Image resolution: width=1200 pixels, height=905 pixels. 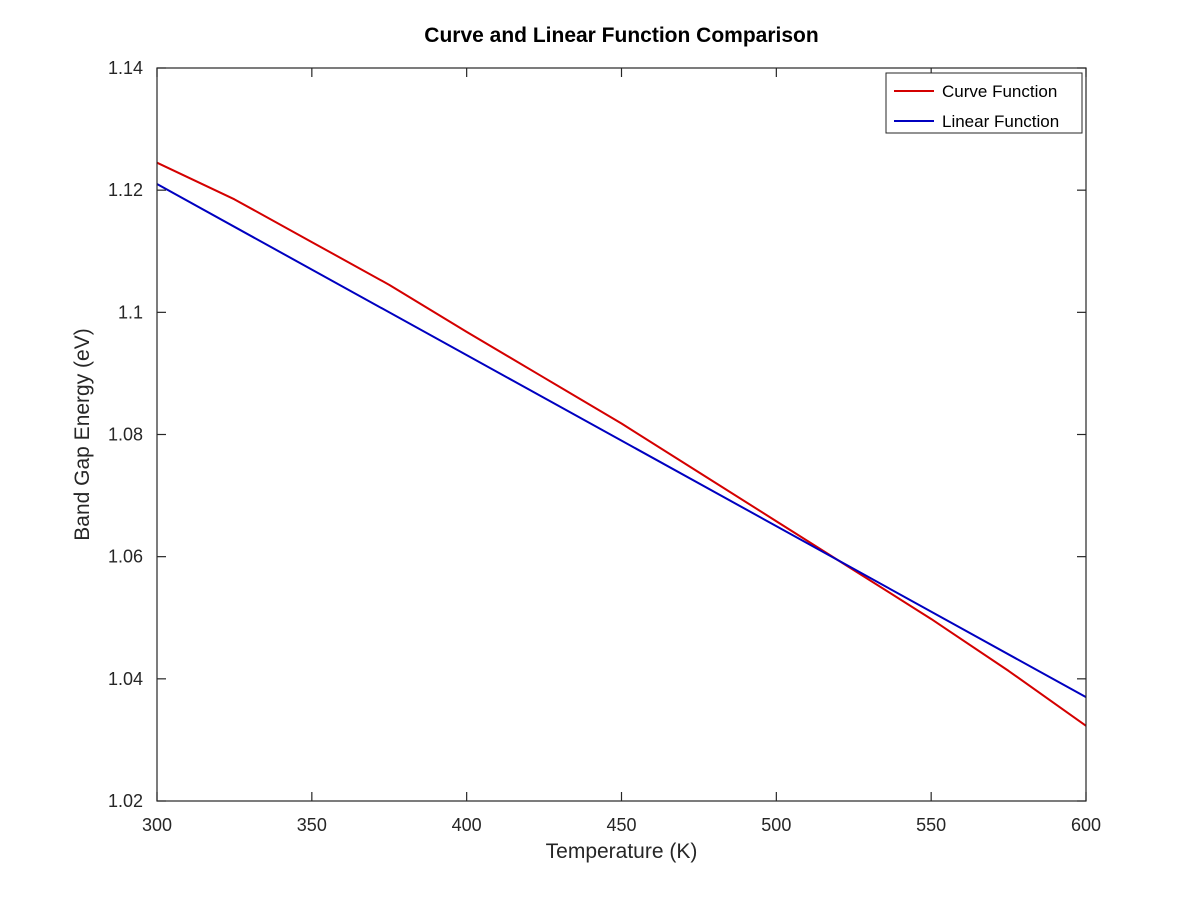 I want to click on x-tick-label: 450, so click(x=621, y=825).